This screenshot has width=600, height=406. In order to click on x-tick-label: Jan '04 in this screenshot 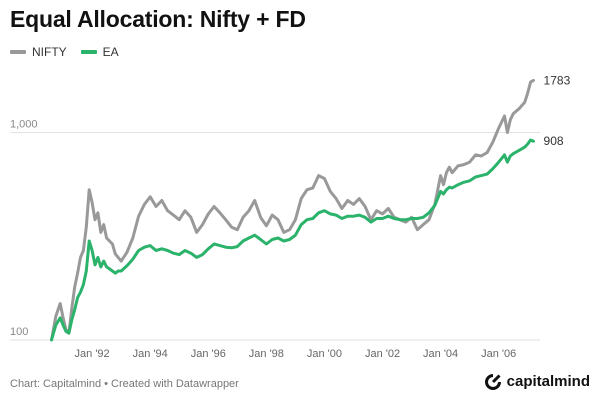, I will do `click(440, 354)`.